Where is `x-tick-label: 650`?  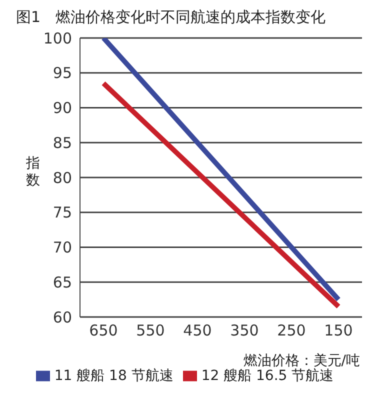
x-tick-label: 650 is located at coordinates (103, 331).